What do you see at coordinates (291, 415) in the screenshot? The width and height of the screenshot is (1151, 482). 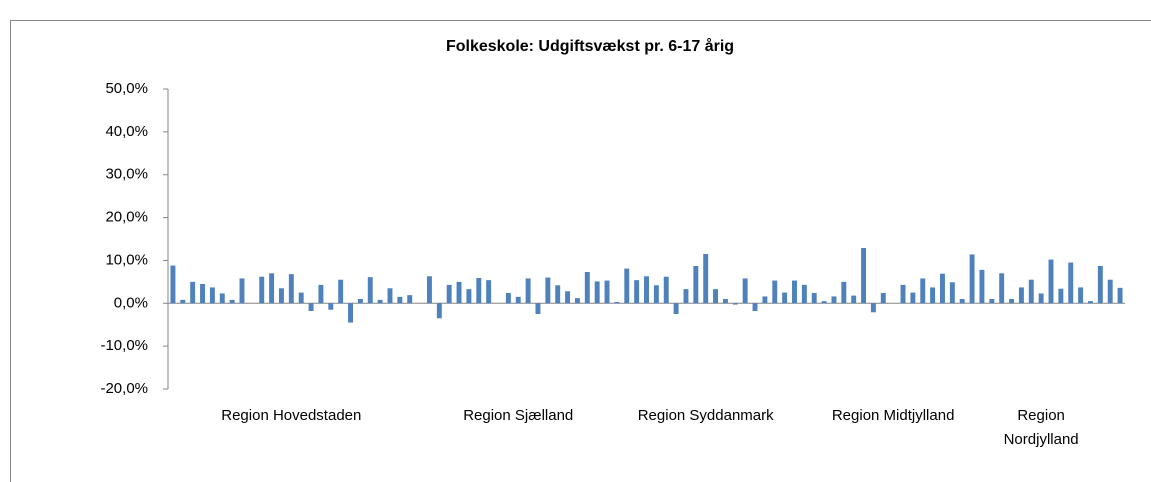 I see `x-tick-label: Region Hovedstaden` at bounding box center [291, 415].